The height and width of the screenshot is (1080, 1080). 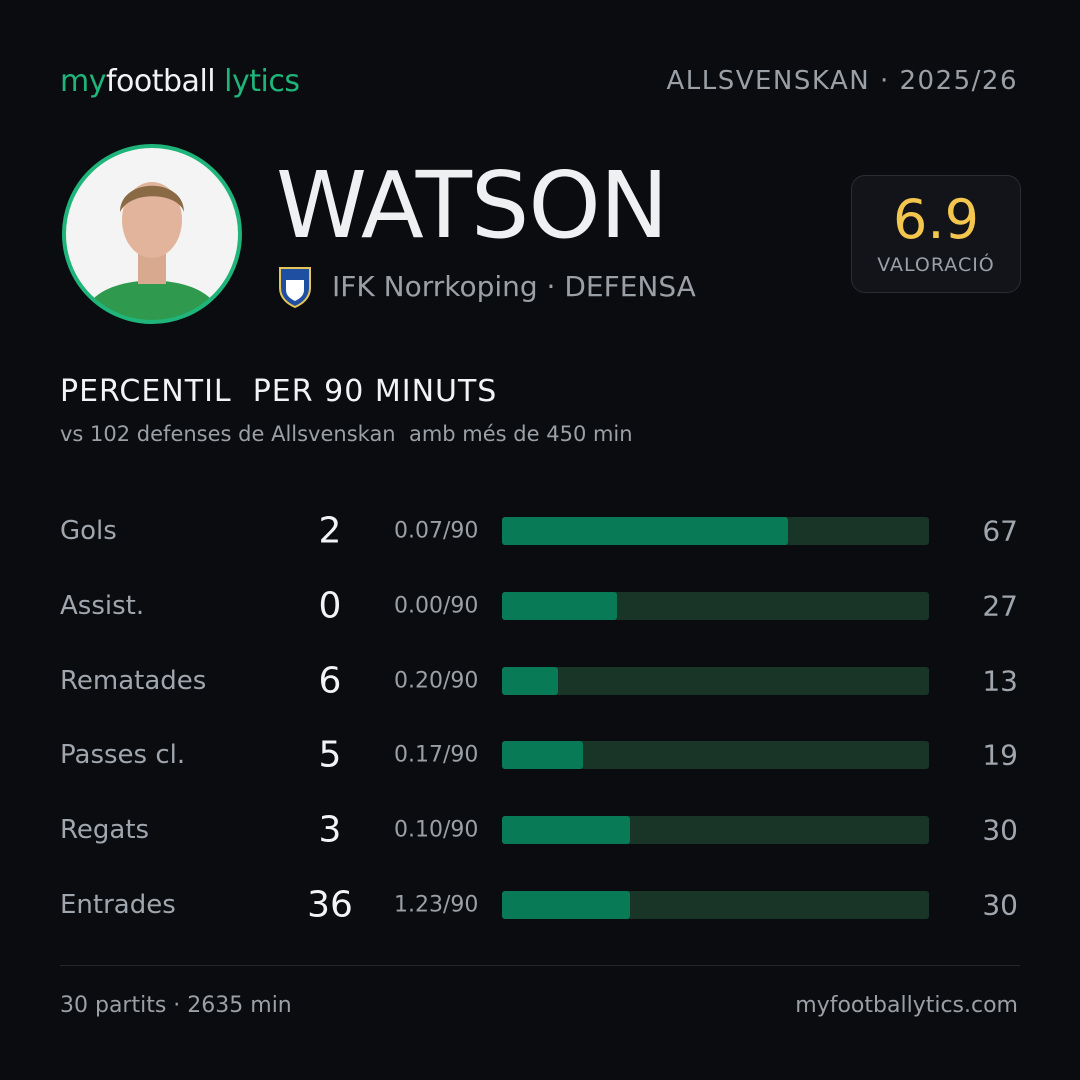 I want to click on rating-box: 6.9 VALORACIÓ, so click(x=936, y=234).